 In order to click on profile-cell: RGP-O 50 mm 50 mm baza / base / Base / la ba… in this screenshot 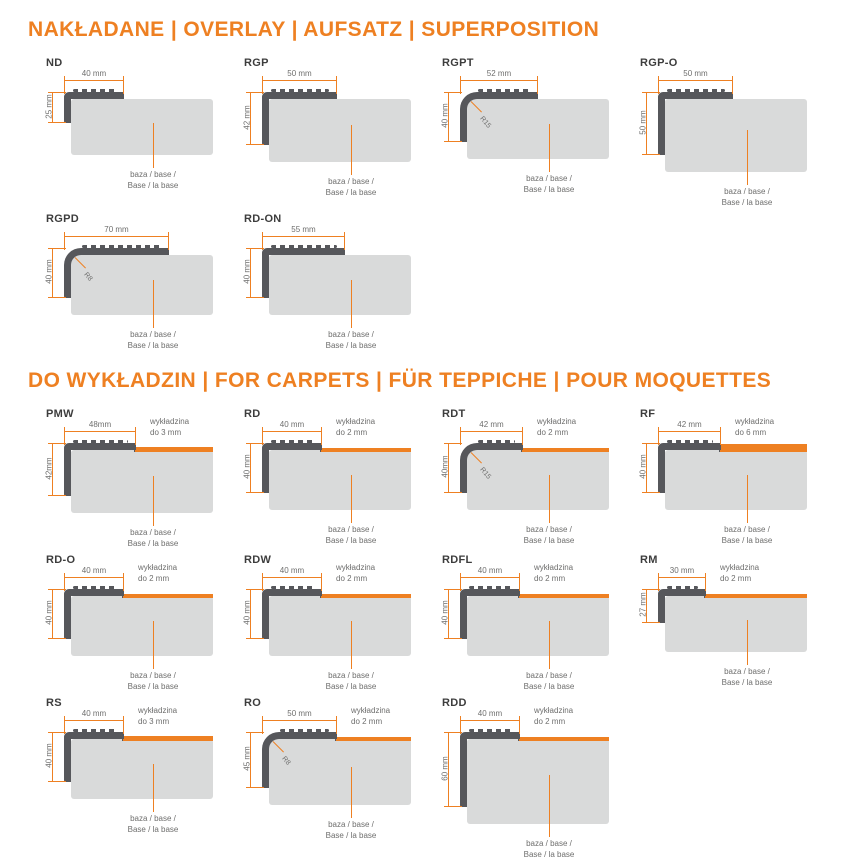, I will do `click(738, 133)`.